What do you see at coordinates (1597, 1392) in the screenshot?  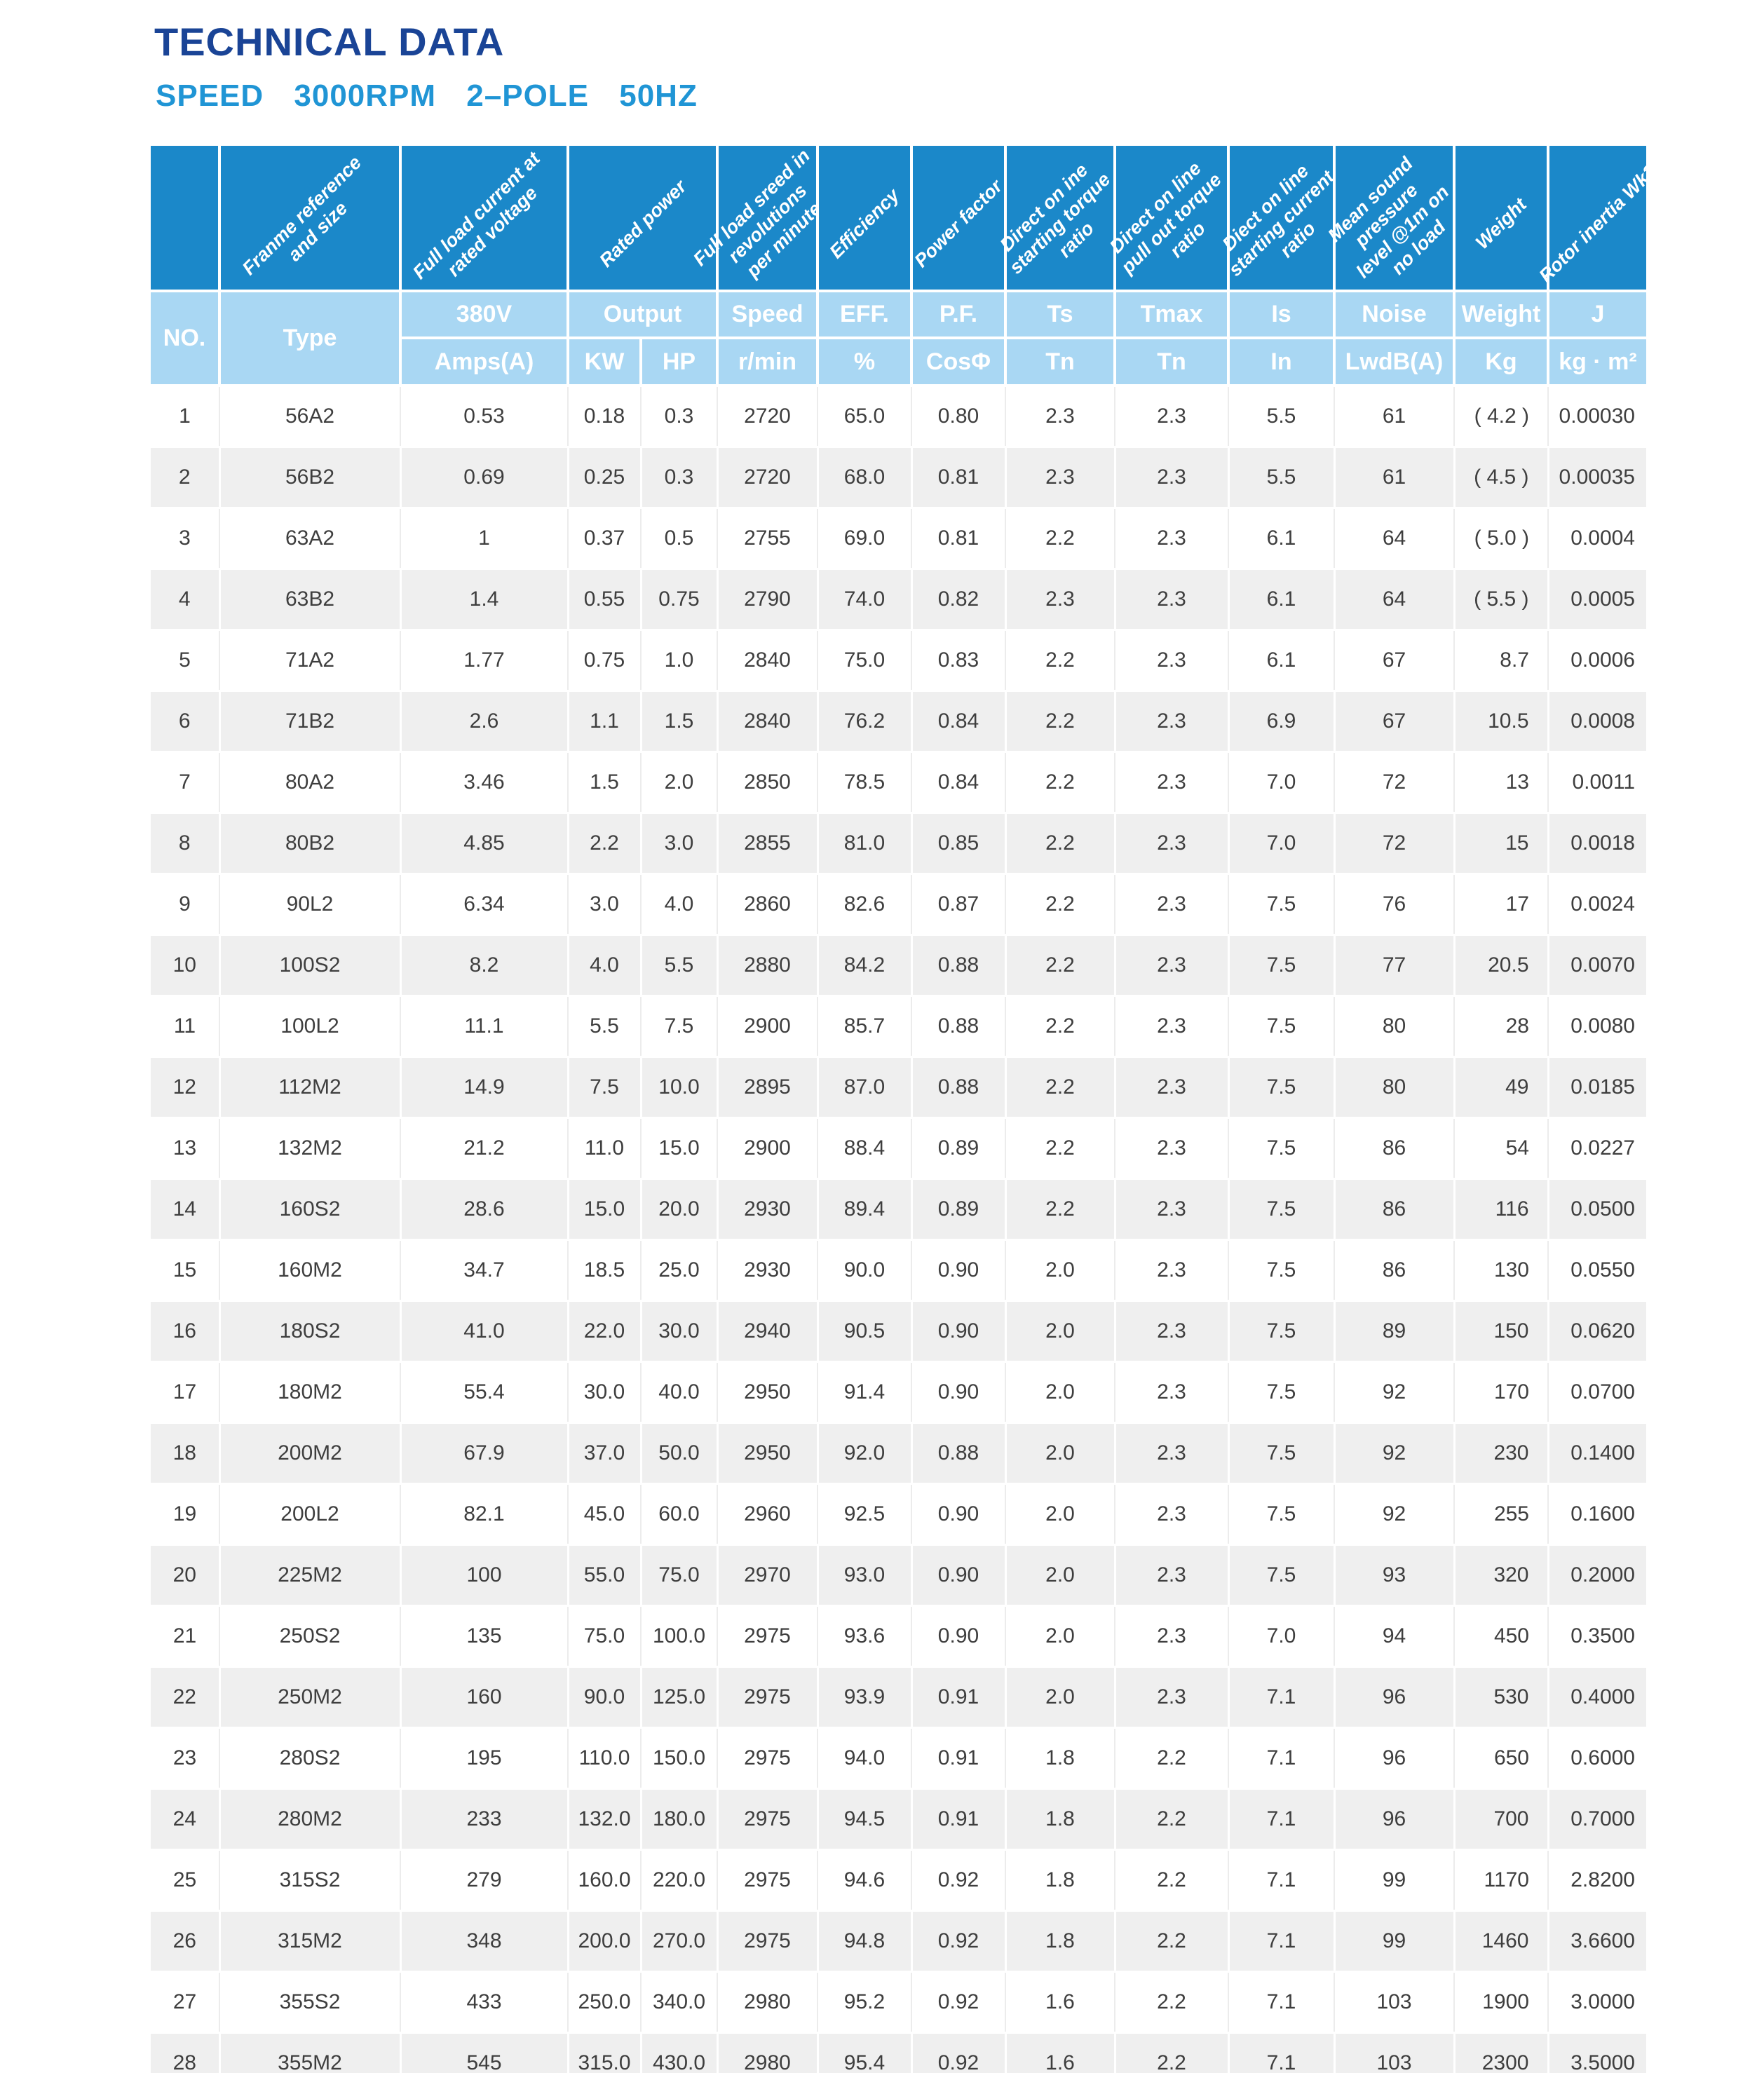 I see `cell-j: 0.0700` at bounding box center [1597, 1392].